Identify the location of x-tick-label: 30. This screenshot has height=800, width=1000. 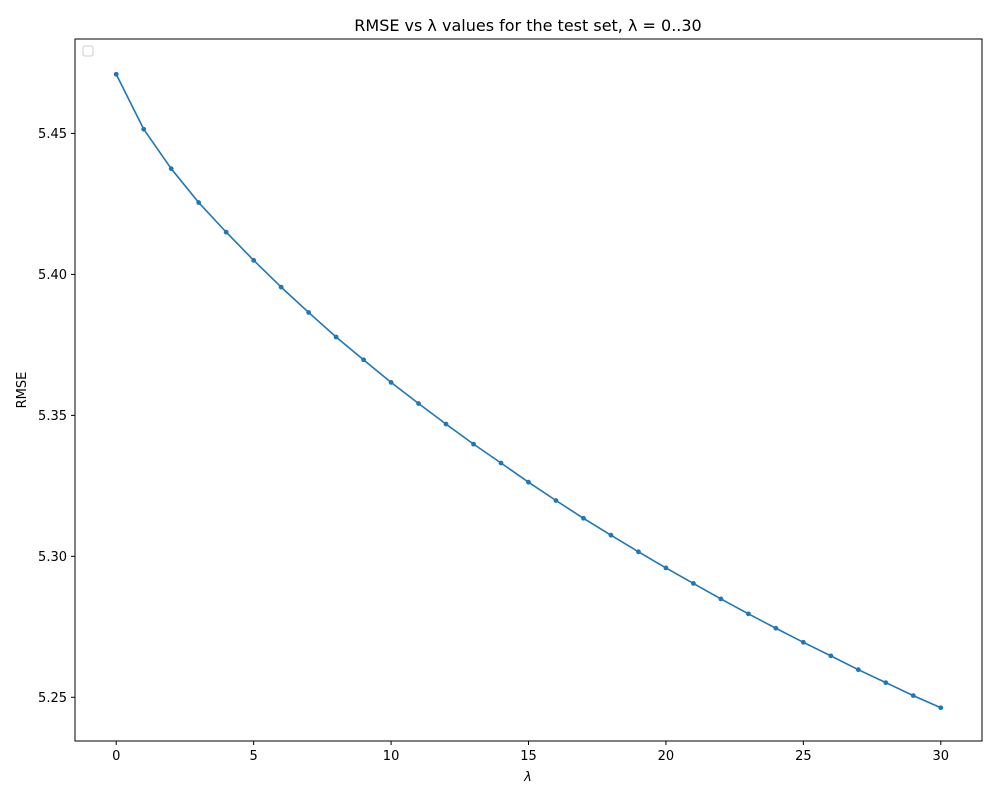
(940, 756).